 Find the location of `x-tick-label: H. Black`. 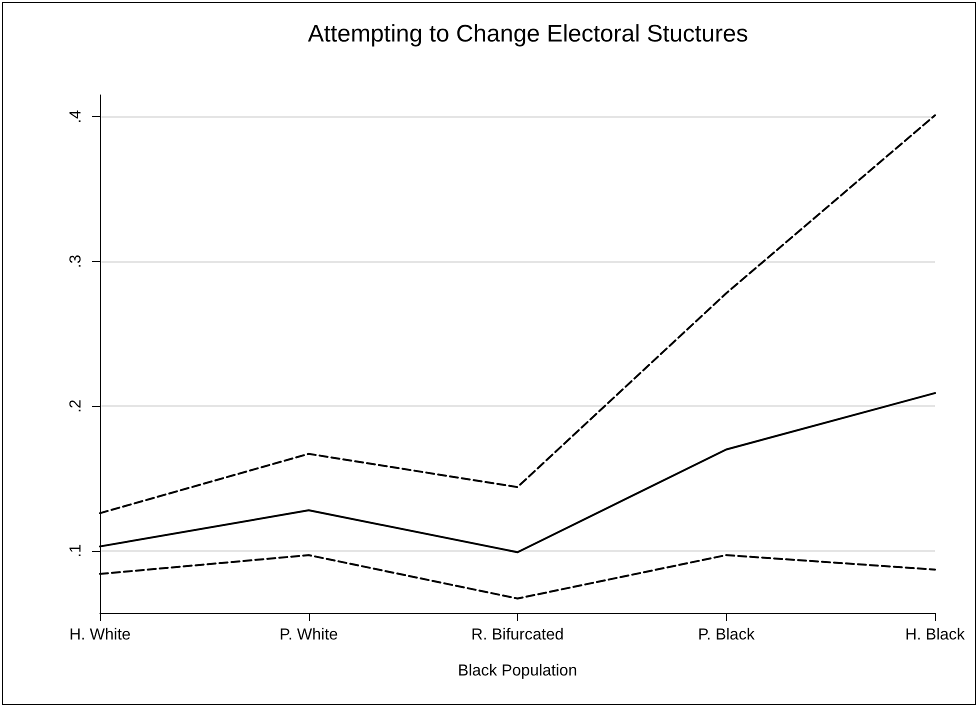

x-tick-label: H. Black is located at coordinates (935, 635).